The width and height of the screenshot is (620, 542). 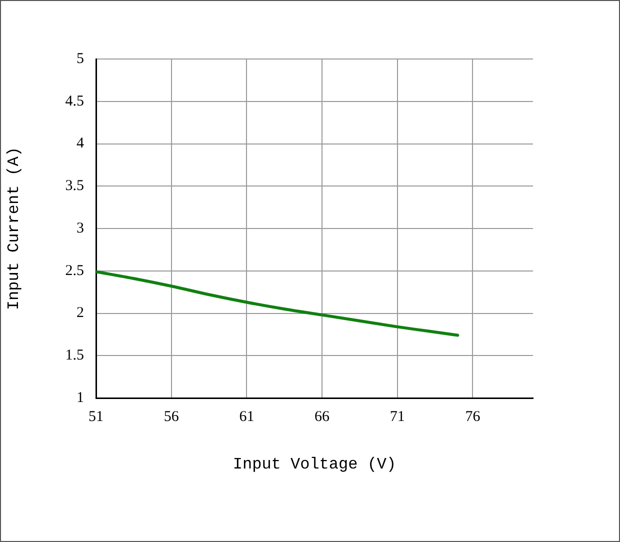 I want to click on x-tick-label: 51, so click(x=96, y=416).